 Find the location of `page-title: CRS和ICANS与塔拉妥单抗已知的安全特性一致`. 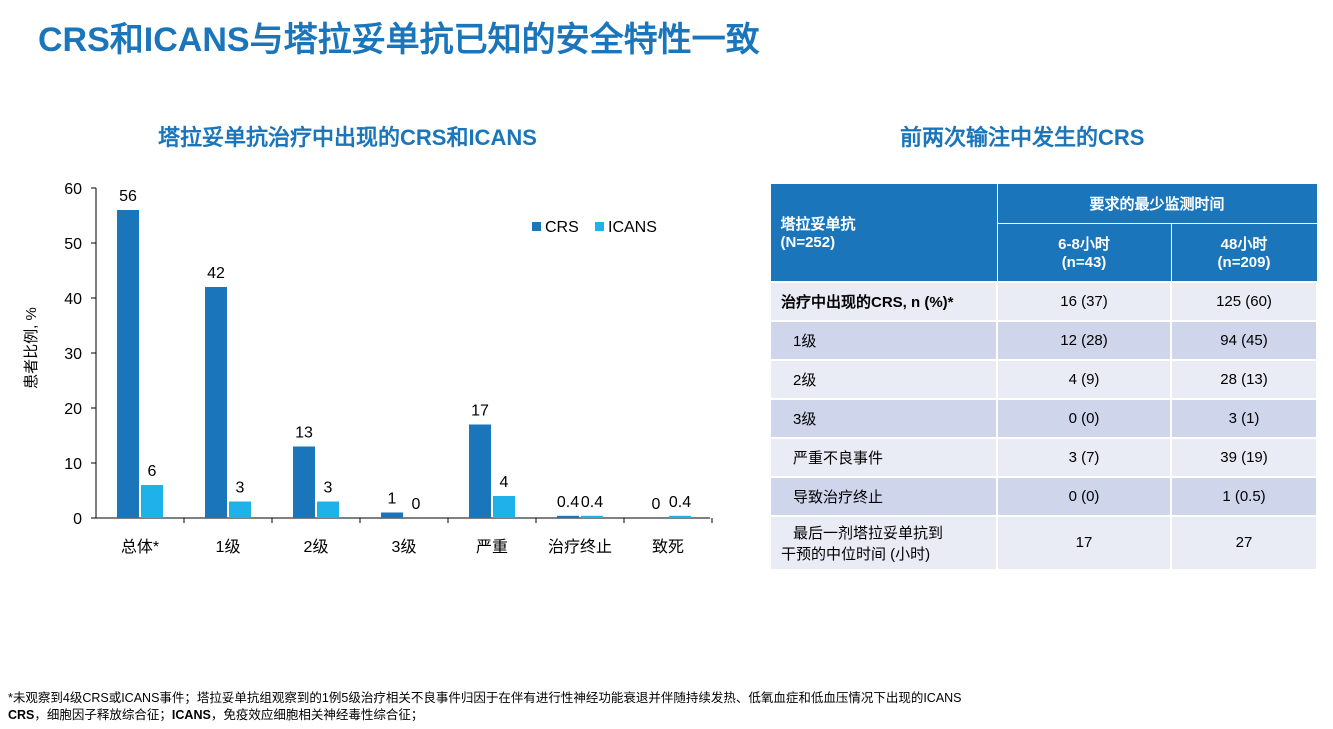

page-title: CRS和ICANS与塔拉妥单抗已知的安全特性一致 is located at coordinates (399, 40).